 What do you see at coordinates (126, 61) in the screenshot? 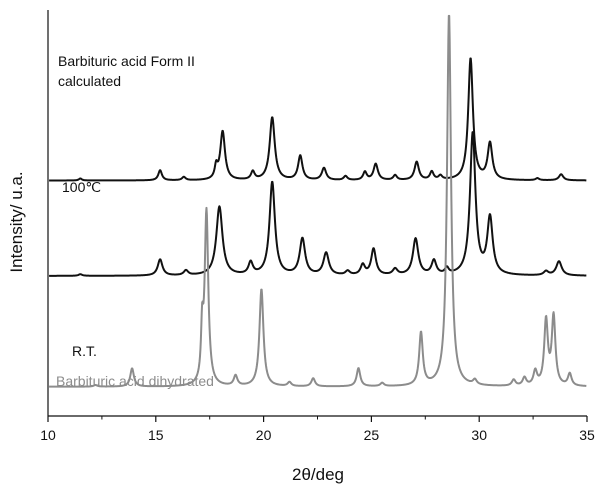
I see `label-form-ii-calculated: Barbituric acid Form II` at bounding box center [126, 61].